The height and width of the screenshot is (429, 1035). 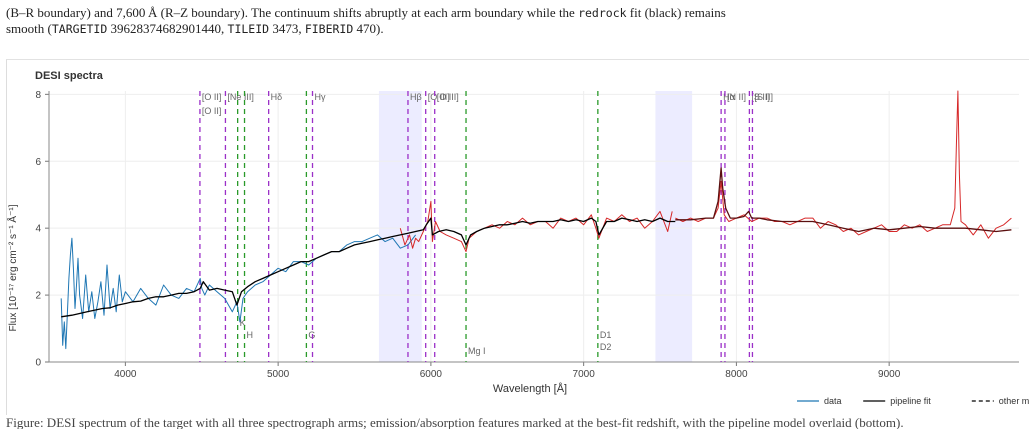 I want to click on line-marker-label-2-0: K, so click(x=243, y=323).